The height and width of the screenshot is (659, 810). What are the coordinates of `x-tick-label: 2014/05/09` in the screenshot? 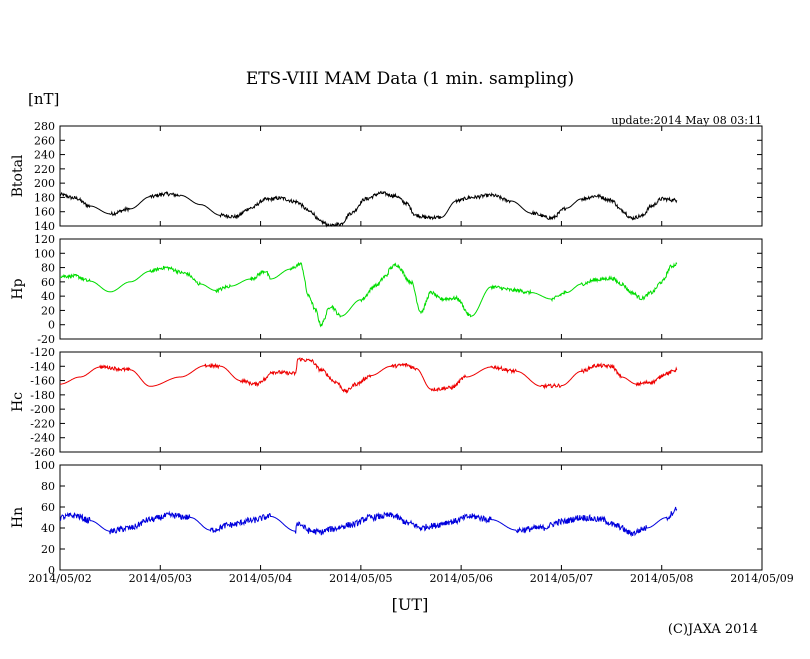 It's located at (761, 578).